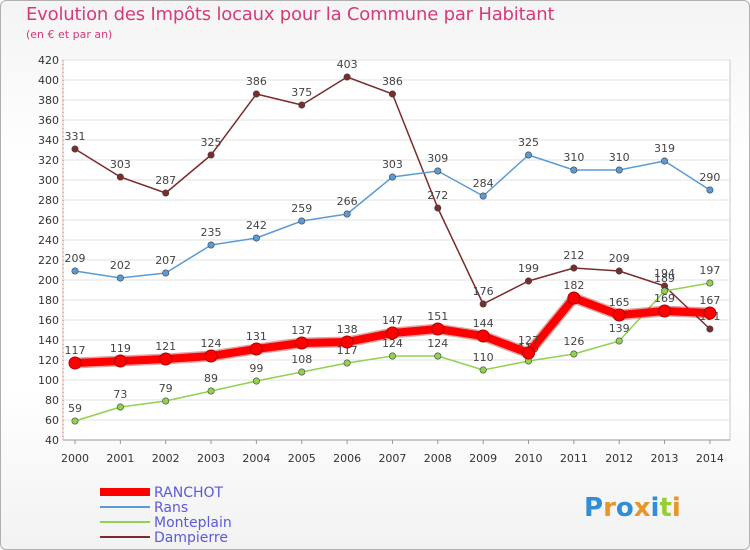 The image size is (750, 550). What do you see at coordinates (483, 357) in the screenshot?
I see `data-label: 110` at bounding box center [483, 357].